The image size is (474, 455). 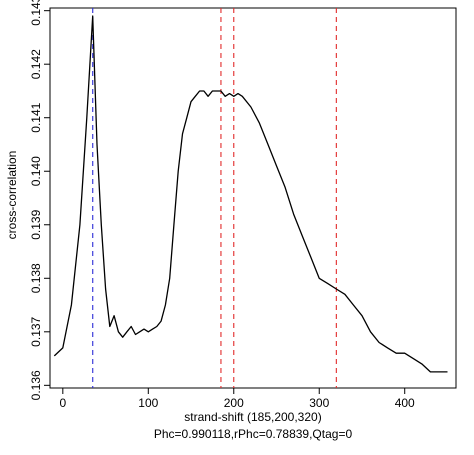 What do you see at coordinates (39, 200) in the screenshot?
I see `y-axis: 0.136 0.137 0.138 0.139 0.140 0.141 0.142 0.143` at bounding box center [39, 200].